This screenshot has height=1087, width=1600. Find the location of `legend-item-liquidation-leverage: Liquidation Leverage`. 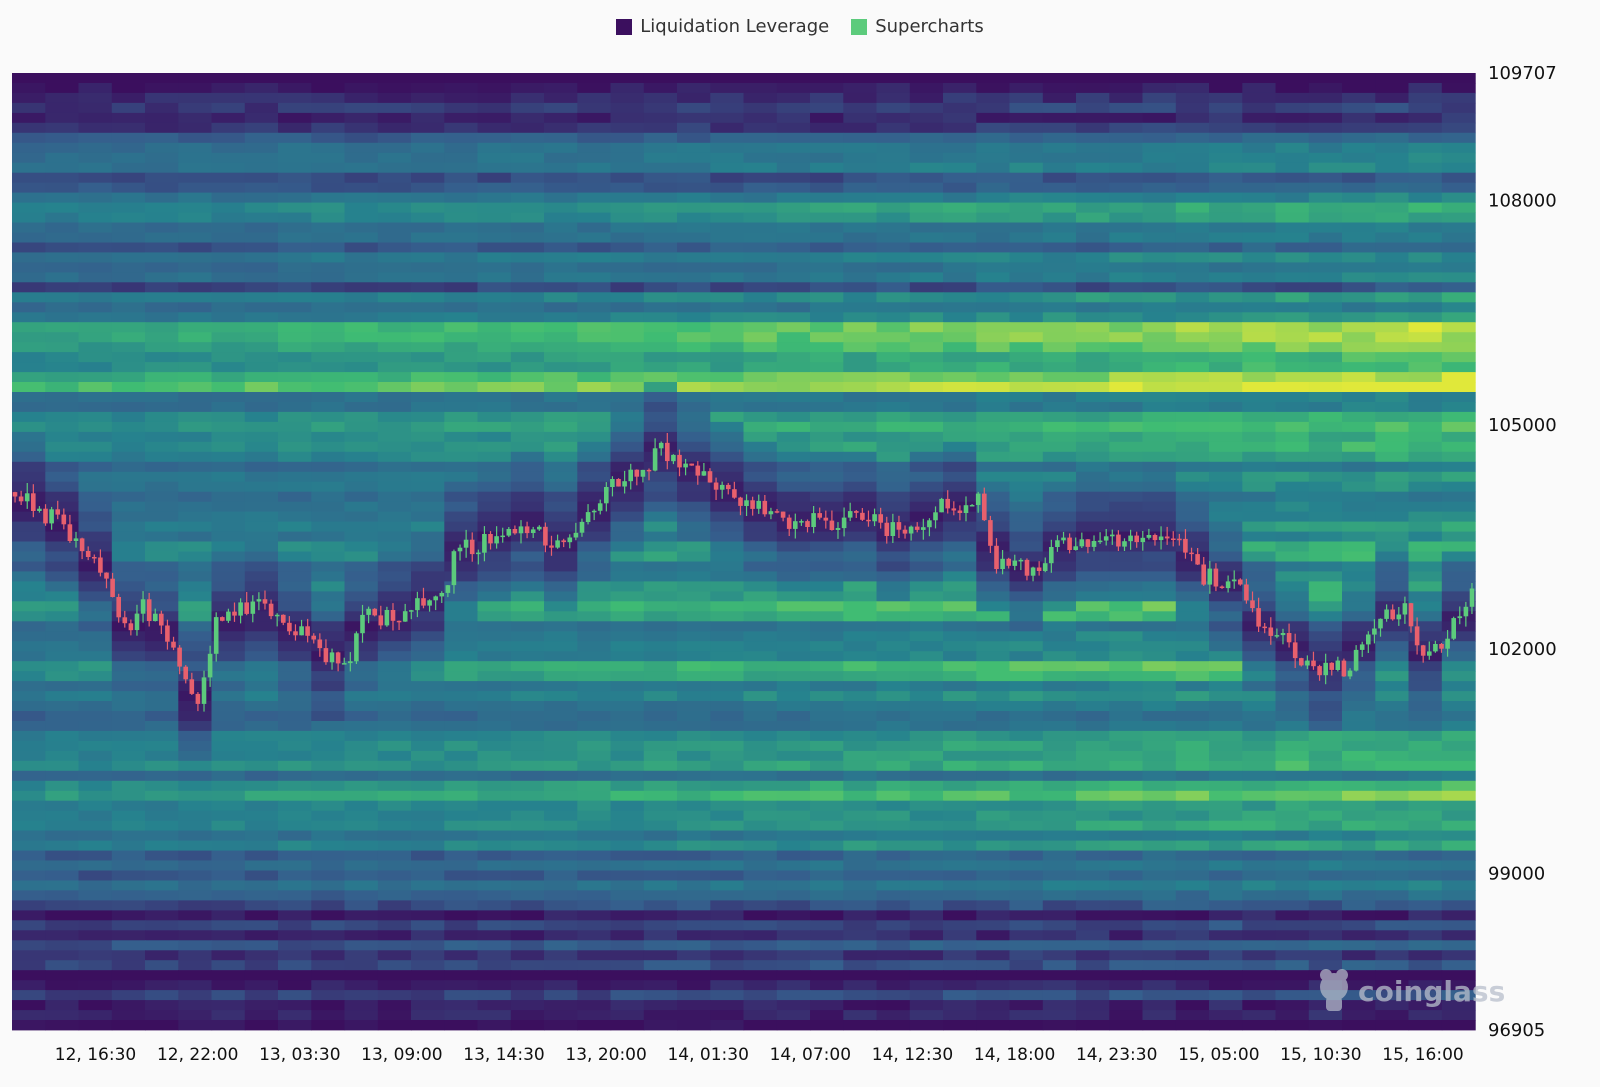

legend-item-liquidation-leverage: Liquidation Leverage is located at coordinates (722, 26).